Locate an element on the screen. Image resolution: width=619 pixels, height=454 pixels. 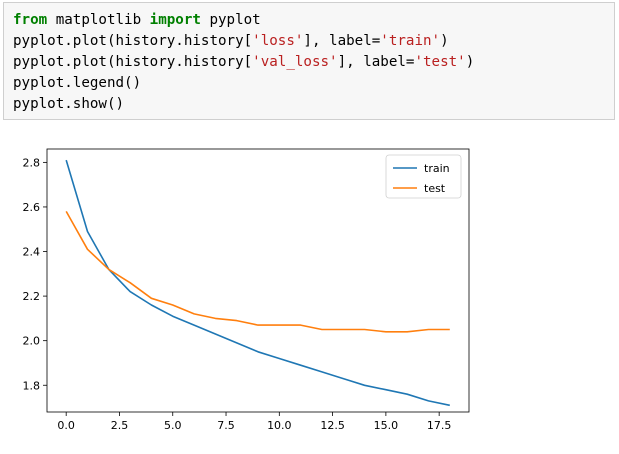
code-token: pyplot.show() is located at coordinates (69, 104).